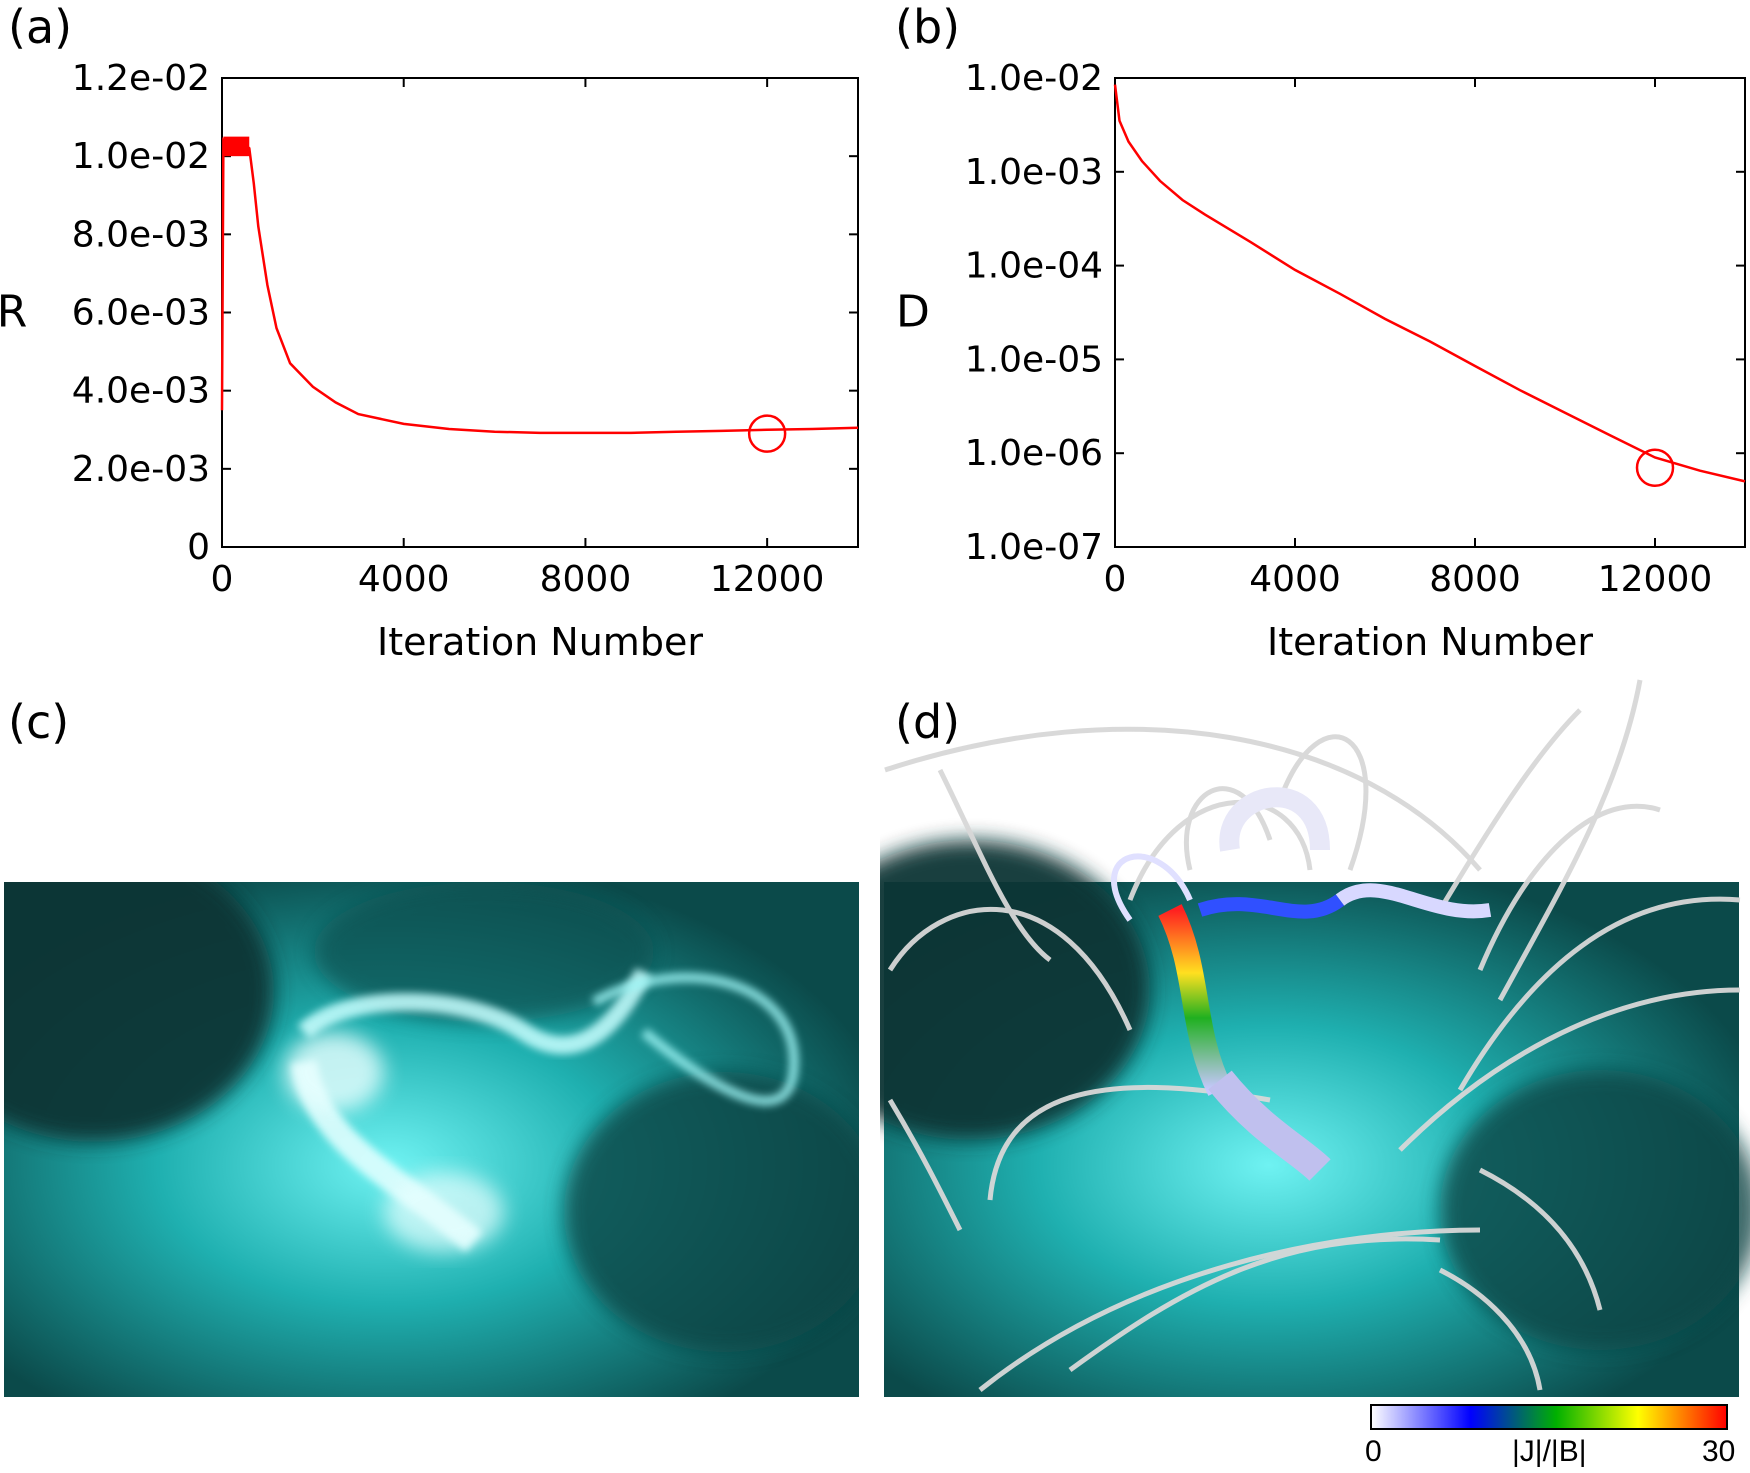 Image resolution: width=1750 pixels, height=1473 pixels. Describe the element at coordinates (141, 469) in the screenshot. I see `y-tick-label: 2.0e-03` at that location.